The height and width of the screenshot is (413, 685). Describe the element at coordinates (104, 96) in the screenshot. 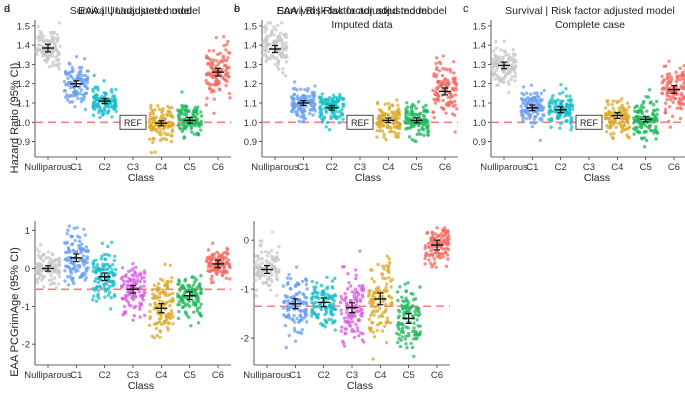

I see `category-c2` at that location.